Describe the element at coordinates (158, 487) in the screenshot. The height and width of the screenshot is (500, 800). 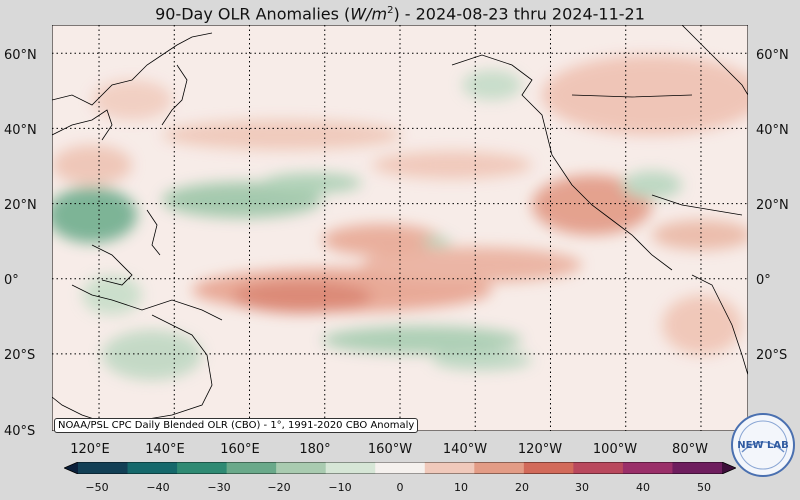
I see `colorbar-tick: −40` at that location.